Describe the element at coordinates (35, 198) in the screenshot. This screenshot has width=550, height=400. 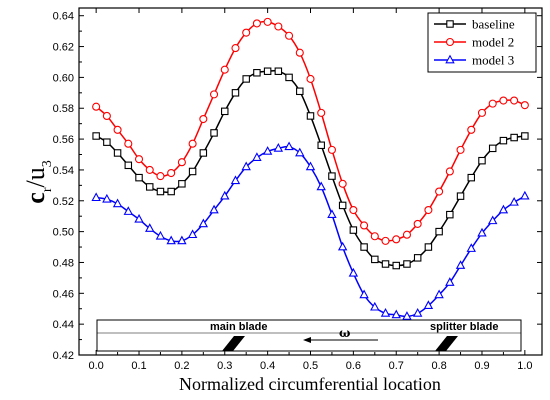
I see `y-axis-main: c` at that location.